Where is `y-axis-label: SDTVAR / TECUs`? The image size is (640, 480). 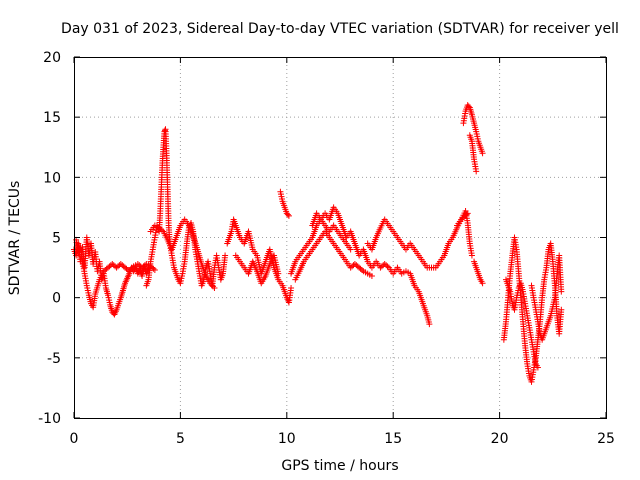
y-axis-label: SDTVAR / TECUs is located at coordinates (15, 238).